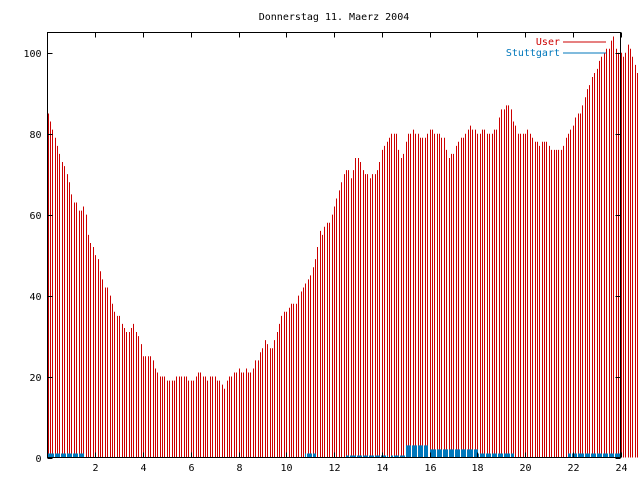 The height and width of the screenshot is (480, 640). I want to click on x-tick-label: 8, so click(239, 468).